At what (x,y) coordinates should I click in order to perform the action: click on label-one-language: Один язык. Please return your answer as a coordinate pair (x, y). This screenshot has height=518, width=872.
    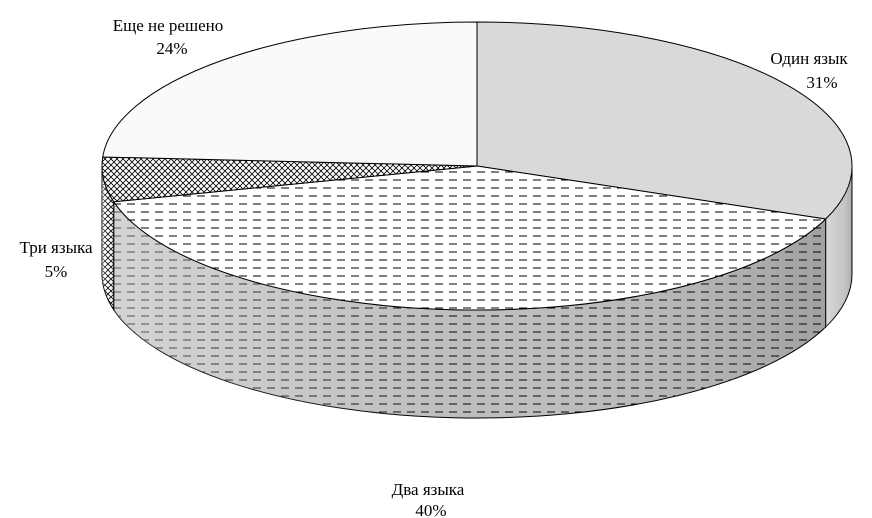
    Looking at the image, I should click on (809, 58).